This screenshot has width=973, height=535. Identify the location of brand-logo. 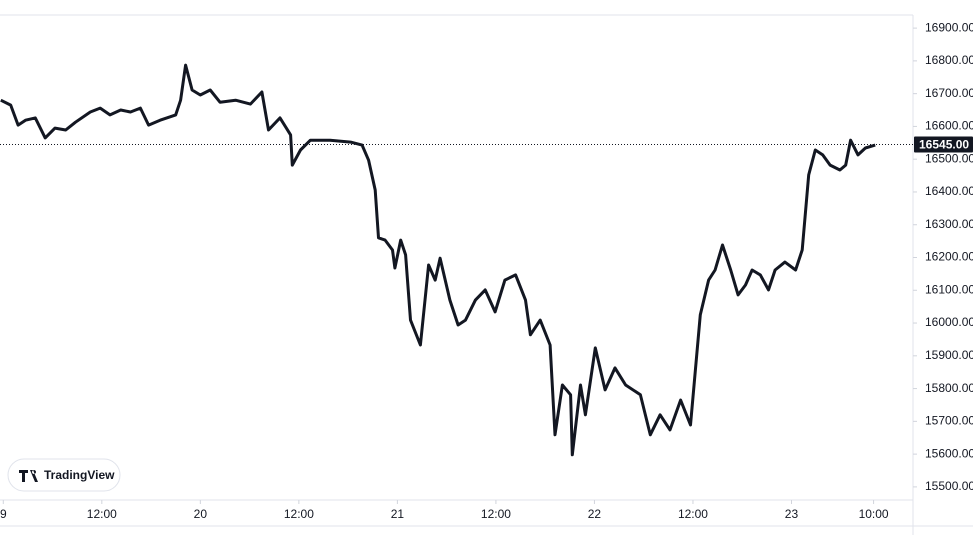
(28, 476).